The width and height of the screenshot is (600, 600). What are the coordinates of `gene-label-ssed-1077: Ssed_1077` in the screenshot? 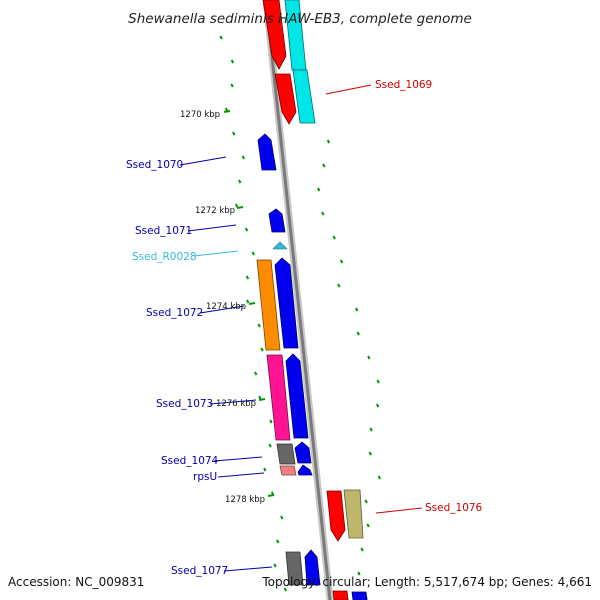 It's located at (199, 571).